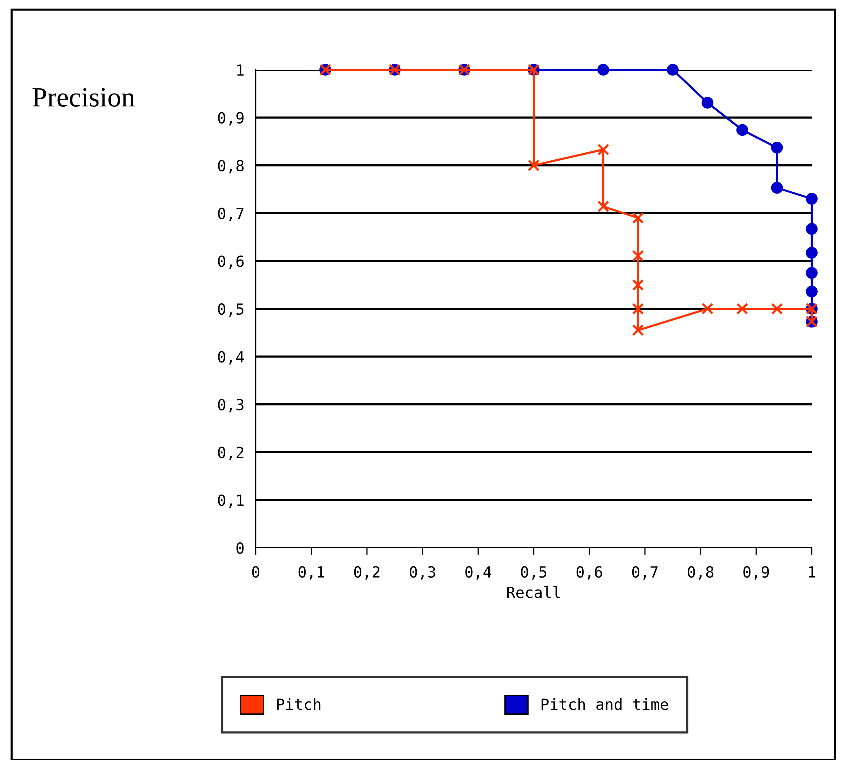  What do you see at coordinates (256, 572) in the screenshot?
I see `x-tick-label: 0` at bounding box center [256, 572].